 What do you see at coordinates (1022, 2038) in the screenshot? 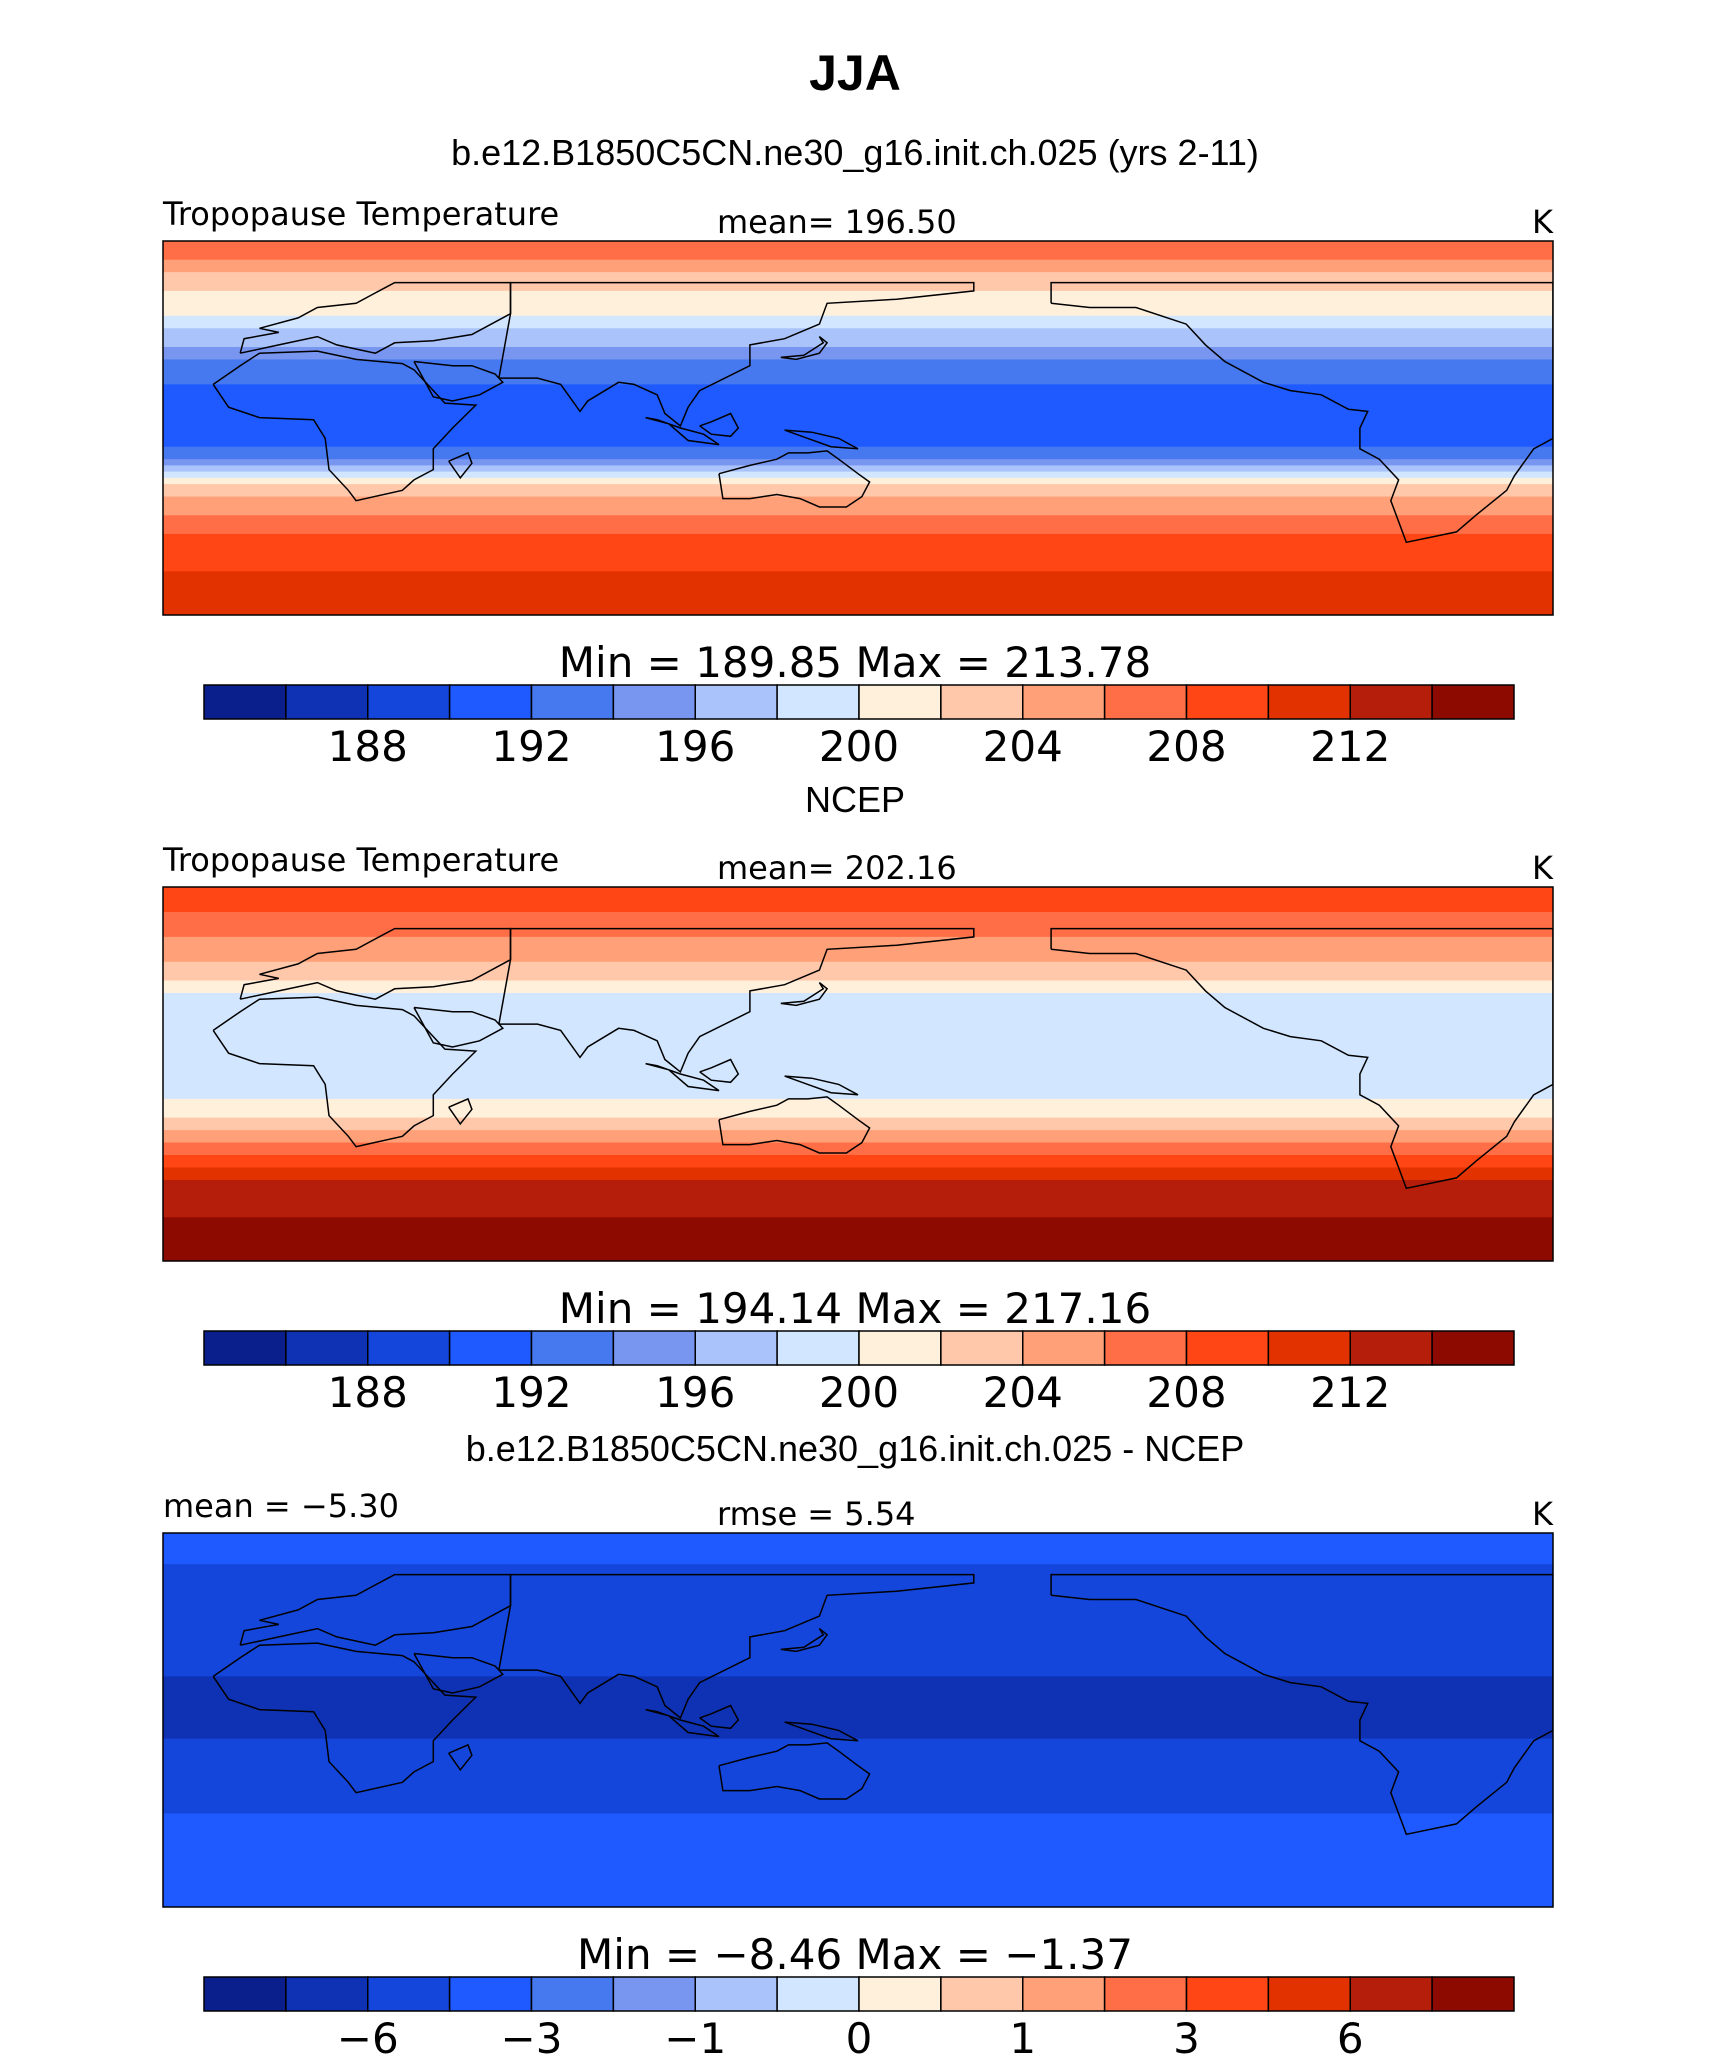
I see `colorbar-tick-label: 1` at bounding box center [1022, 2038].